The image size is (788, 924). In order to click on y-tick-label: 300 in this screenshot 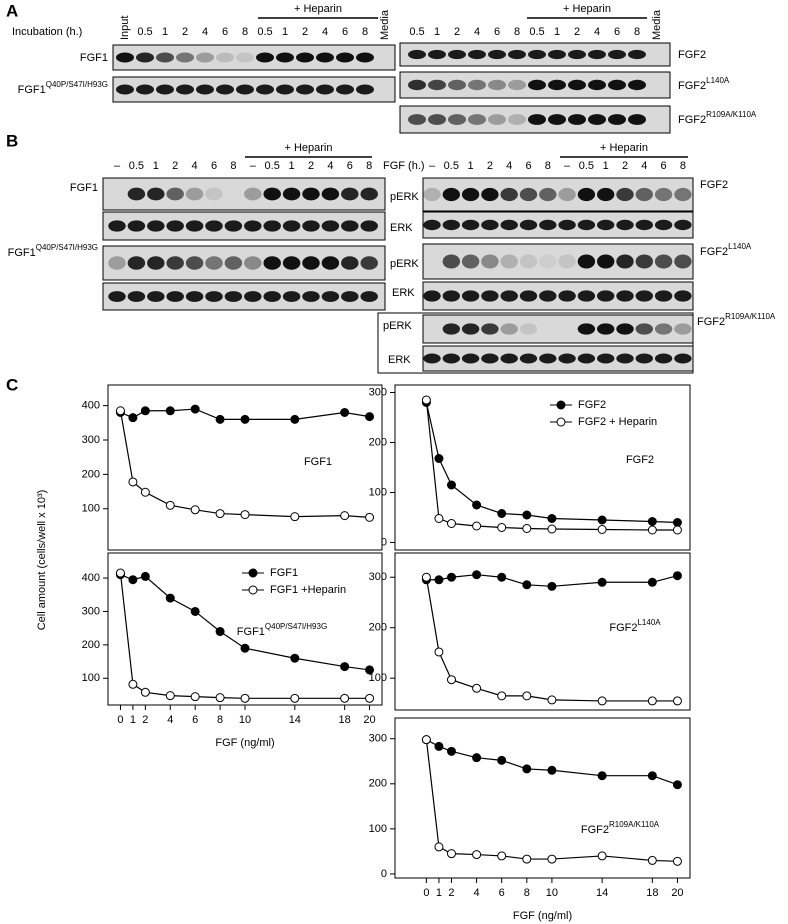, I will do `click(378, 392)`.